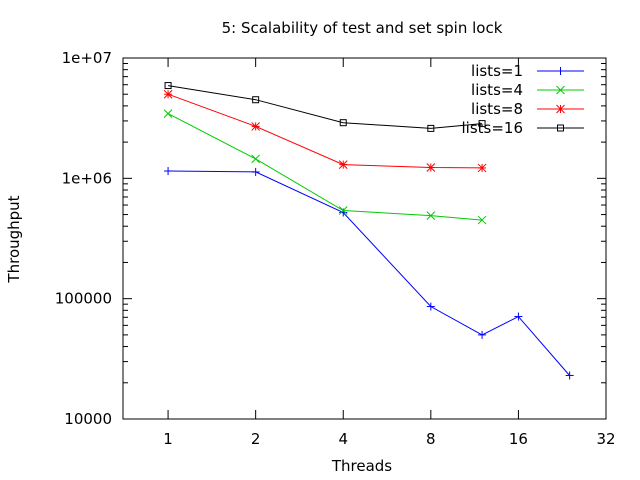 The image size is (640, 480). What do you see at coordinates (361, 466) in the screenshot?
I see `x-axis-label: Threads` at bounding box center [361, 466].